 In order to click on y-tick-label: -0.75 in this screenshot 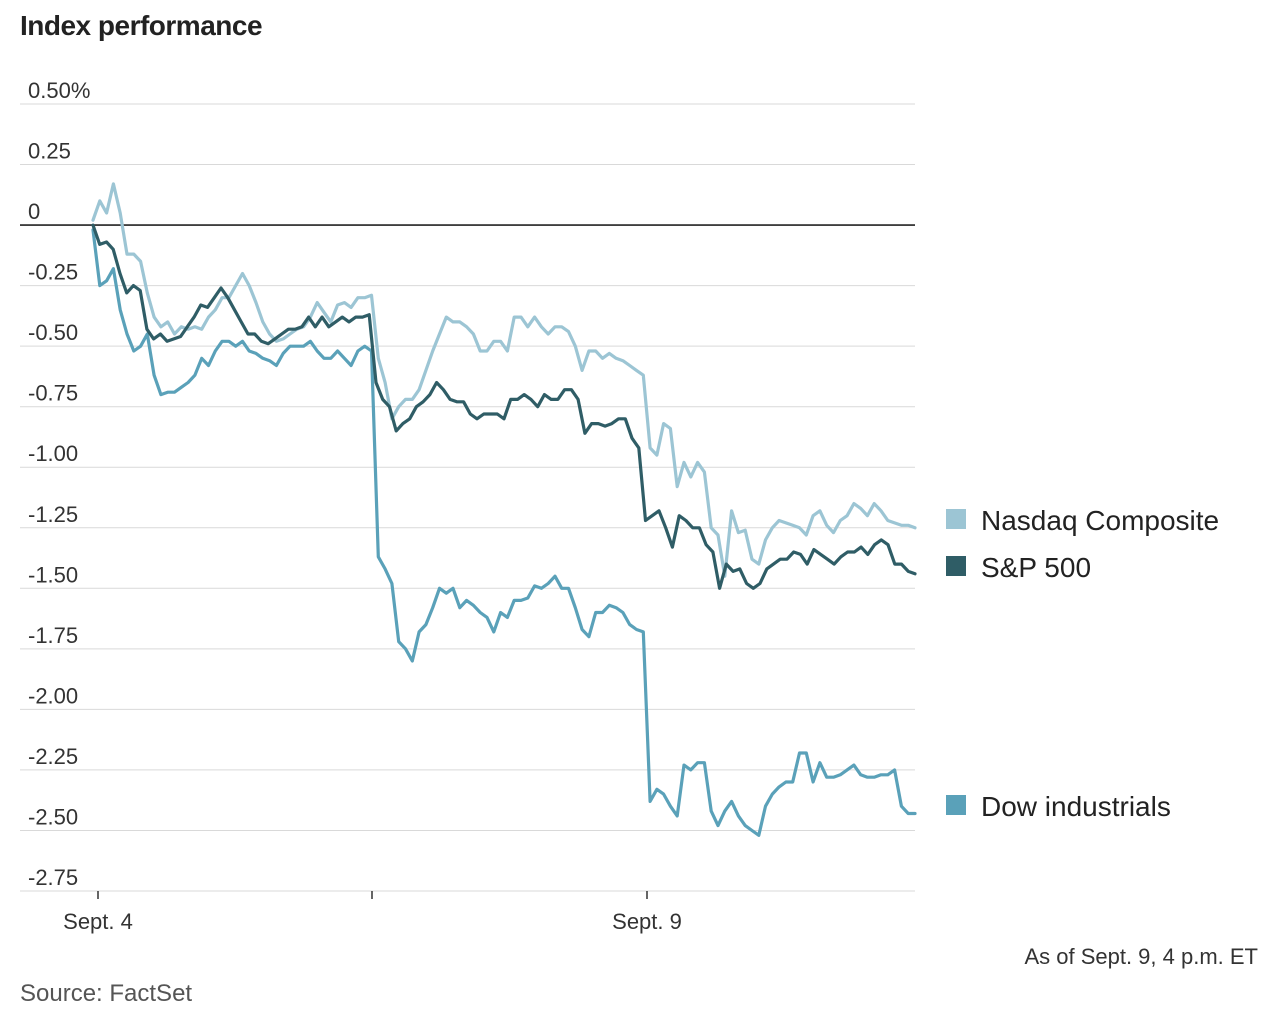, I will do `click(53, 393)`.